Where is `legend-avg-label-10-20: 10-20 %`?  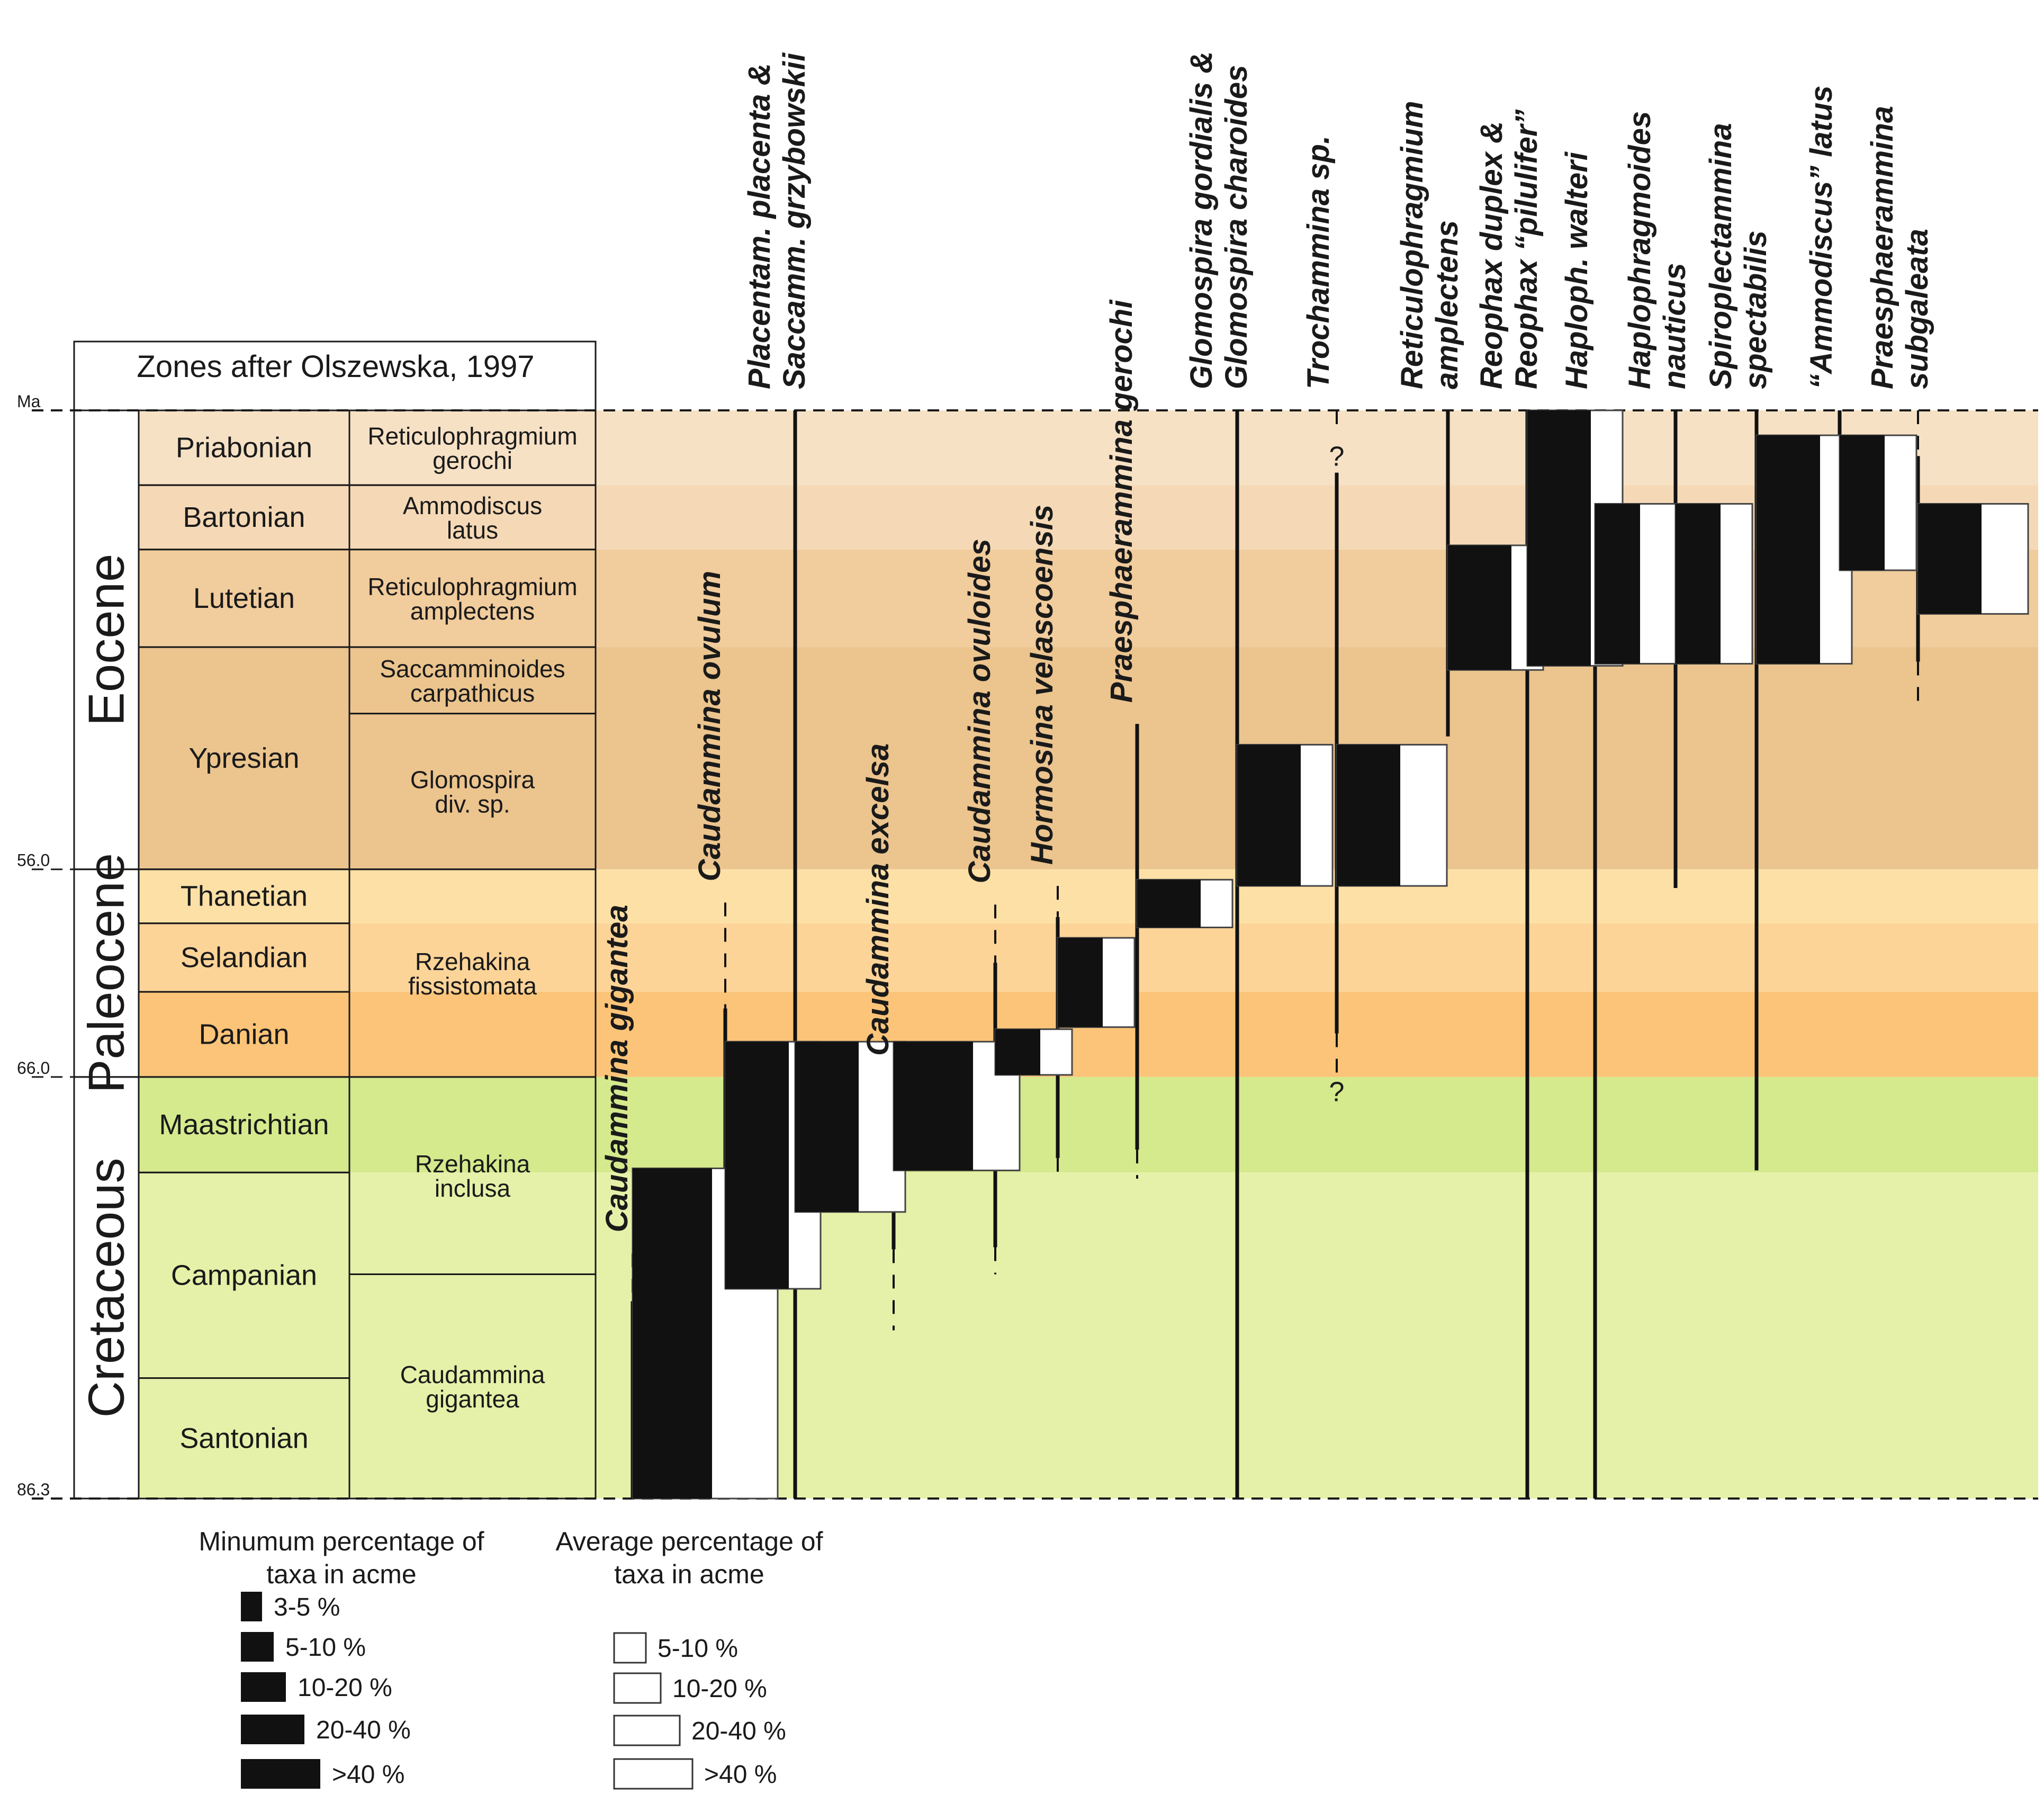 legend-avg-label-10-20: 10-20 % is located at coordinates (719, 1689).